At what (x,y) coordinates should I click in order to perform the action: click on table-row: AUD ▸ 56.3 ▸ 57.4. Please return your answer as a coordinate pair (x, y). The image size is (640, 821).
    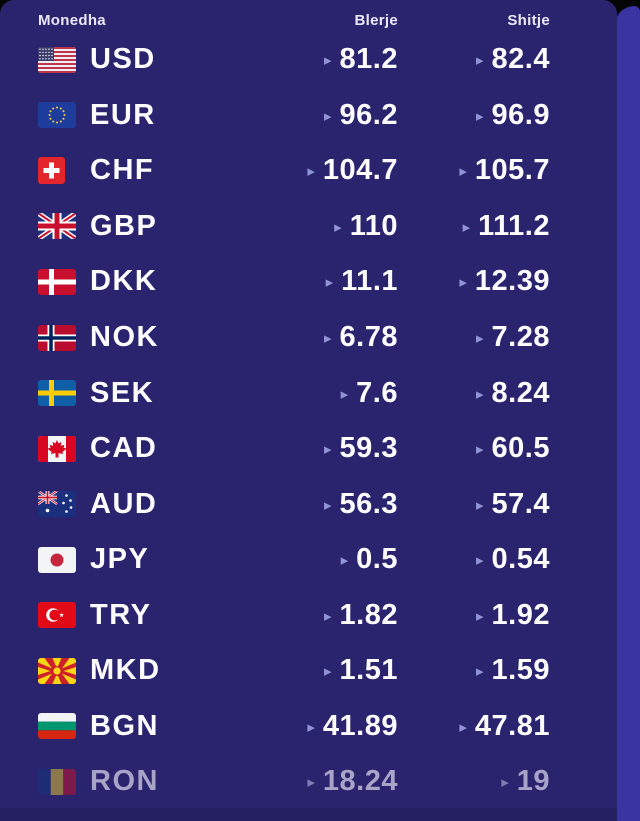
    Looking at the image, I should click on (294, 504).